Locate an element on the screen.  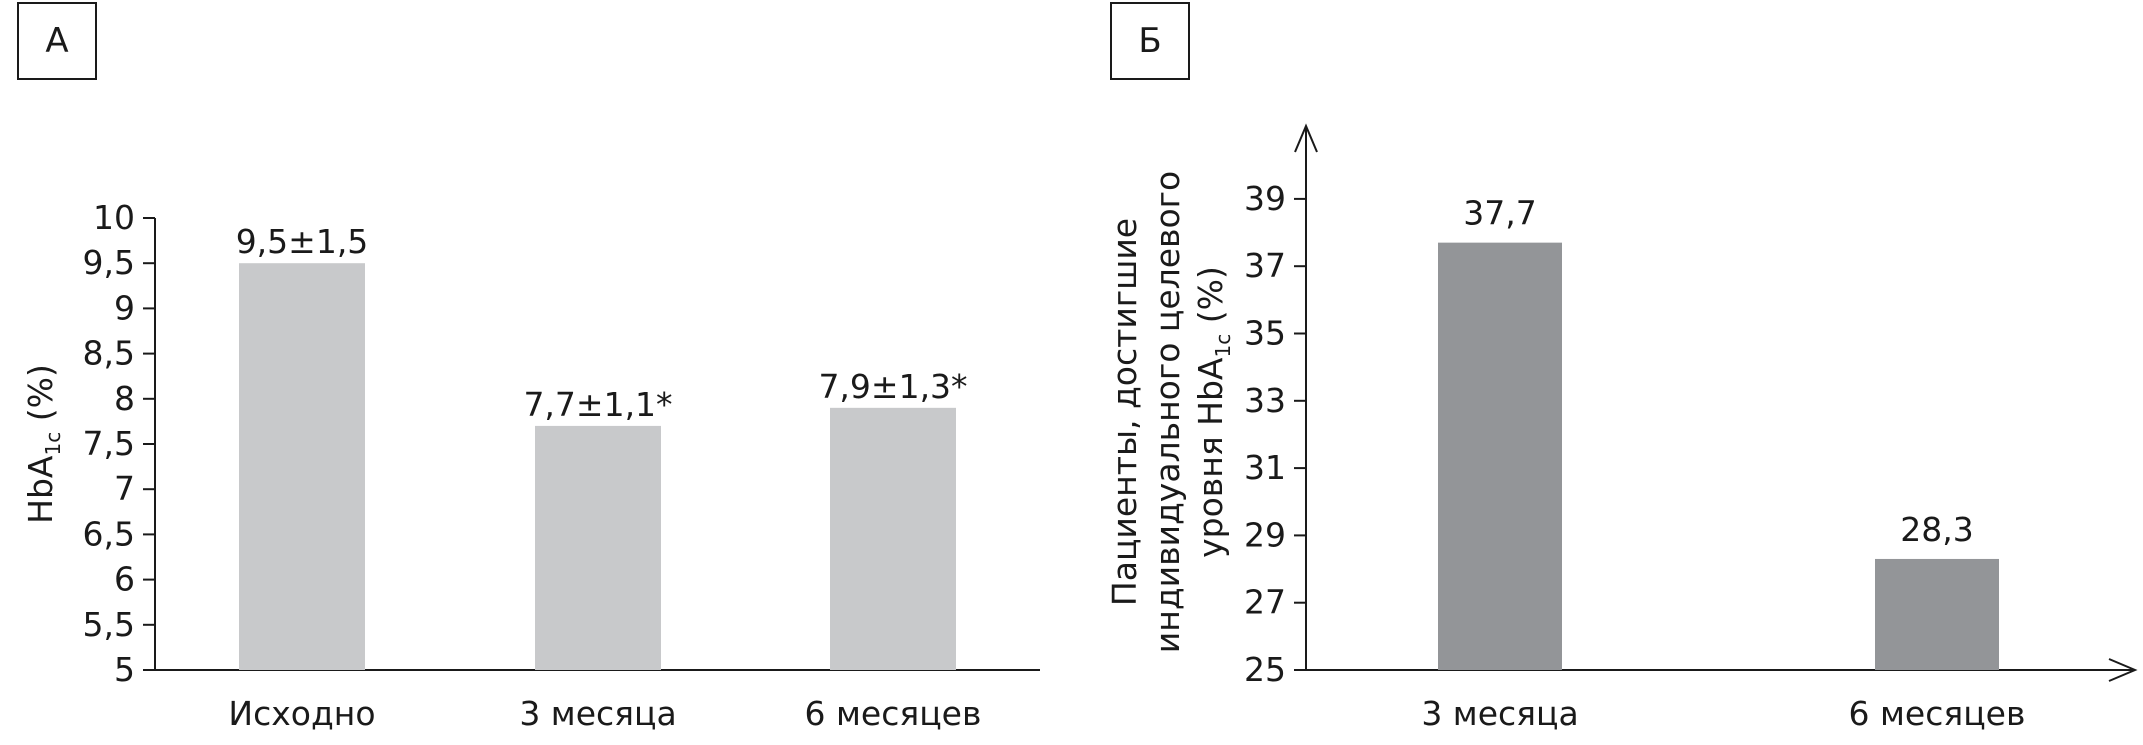
data-label: 7,9±1,3* is located at coordinates (892, 386).